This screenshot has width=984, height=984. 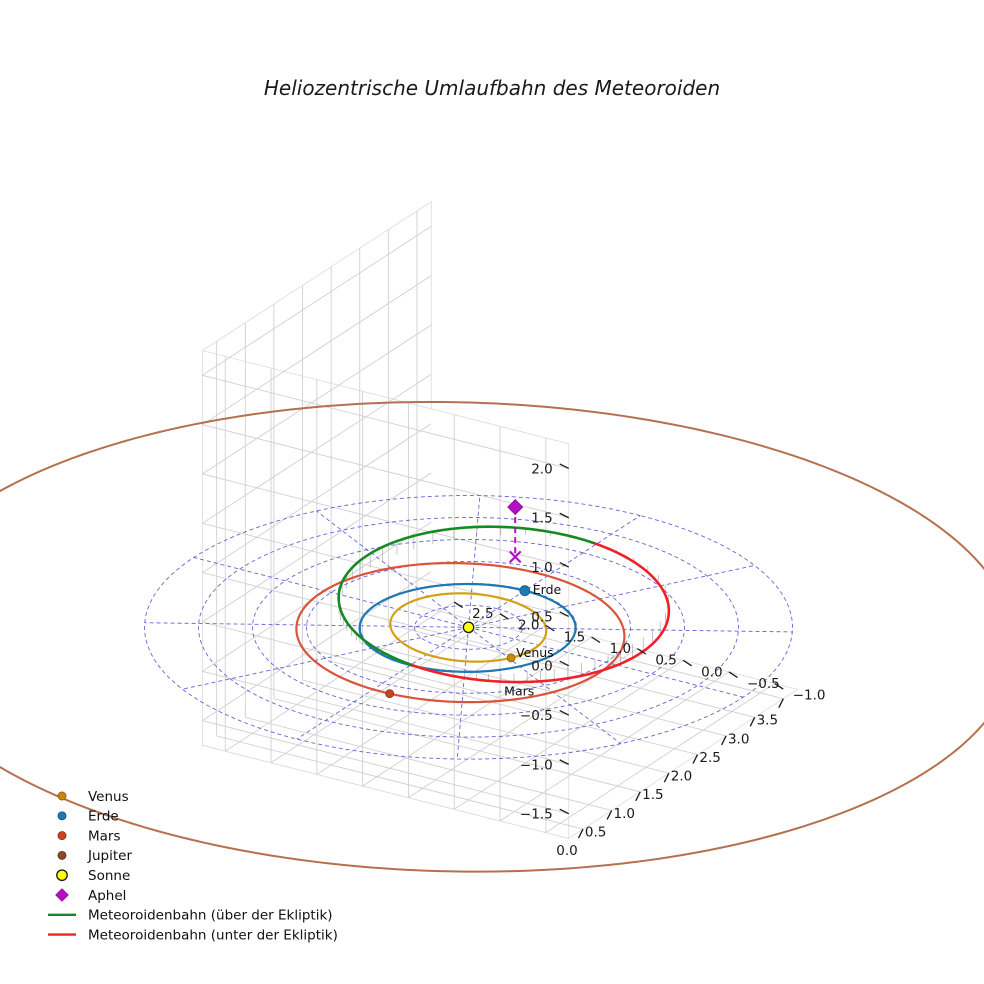 What do you see at coordinates (213, 935) in the screenshot?
I see `legend-item-label: Meteoroidenbahn (unter der Ekliptik)` at bounding box center [213, 935].